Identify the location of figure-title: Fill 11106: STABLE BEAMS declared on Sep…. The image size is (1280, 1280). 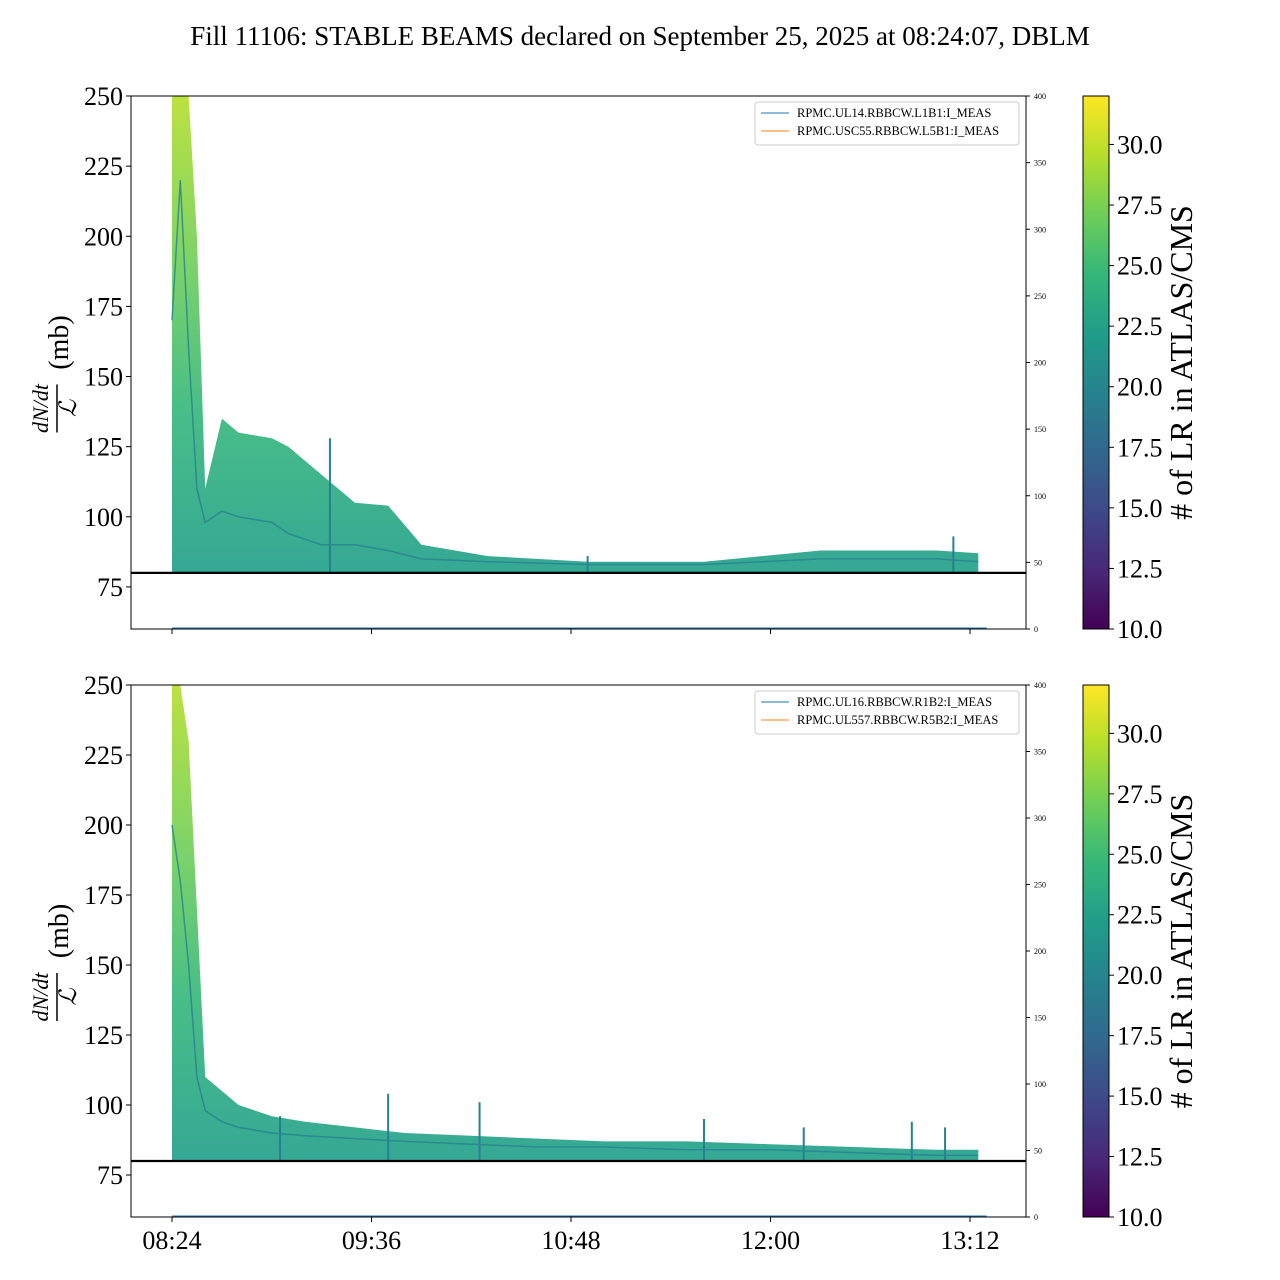
(640, 36).